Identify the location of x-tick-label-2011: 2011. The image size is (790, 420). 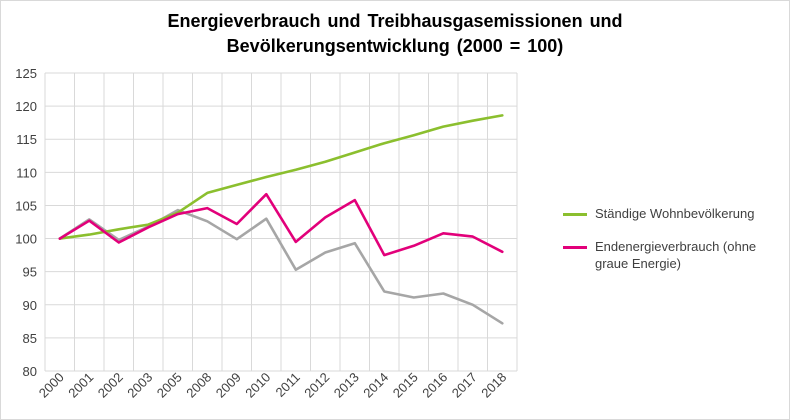
(287, 385).